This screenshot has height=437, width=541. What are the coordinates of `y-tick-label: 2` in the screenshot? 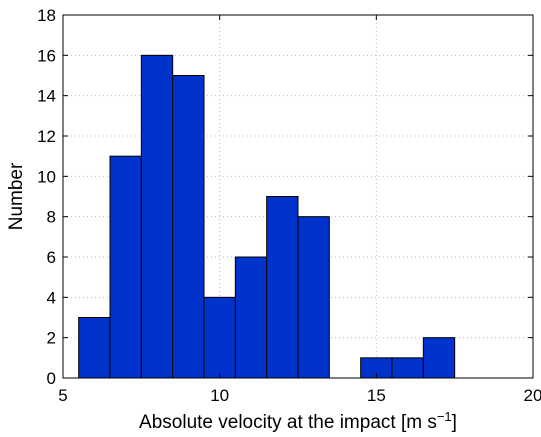 It's located at (51, 338).